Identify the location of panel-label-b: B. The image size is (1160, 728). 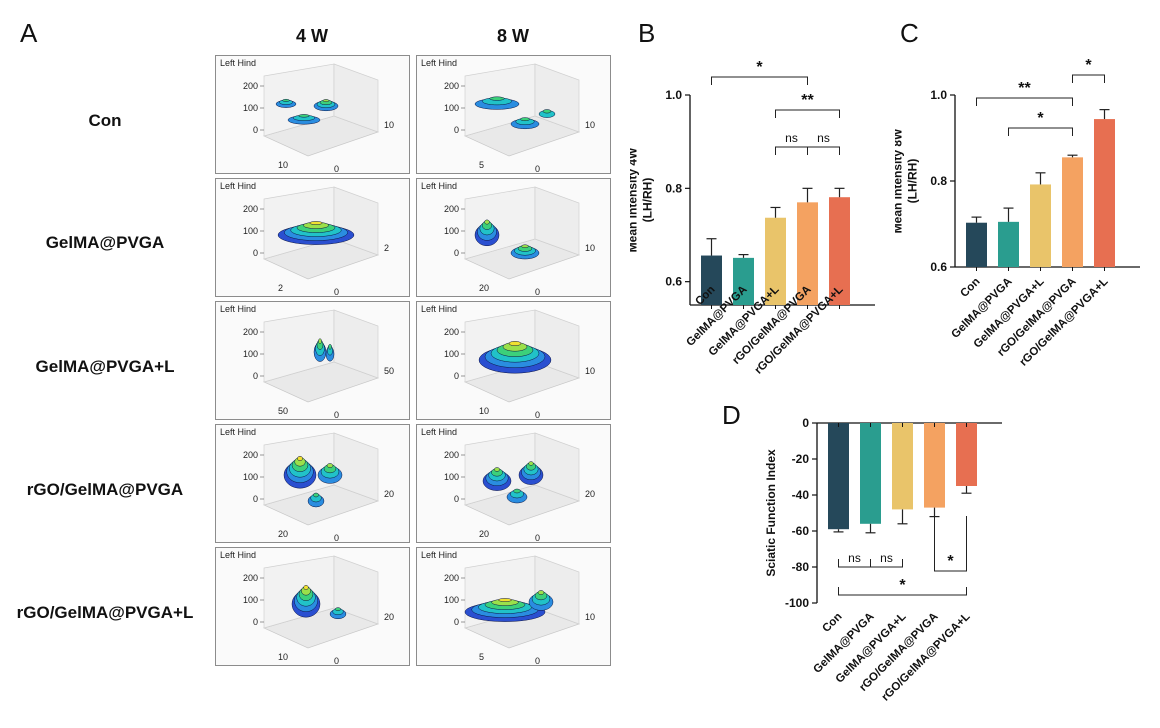
(647, 33).